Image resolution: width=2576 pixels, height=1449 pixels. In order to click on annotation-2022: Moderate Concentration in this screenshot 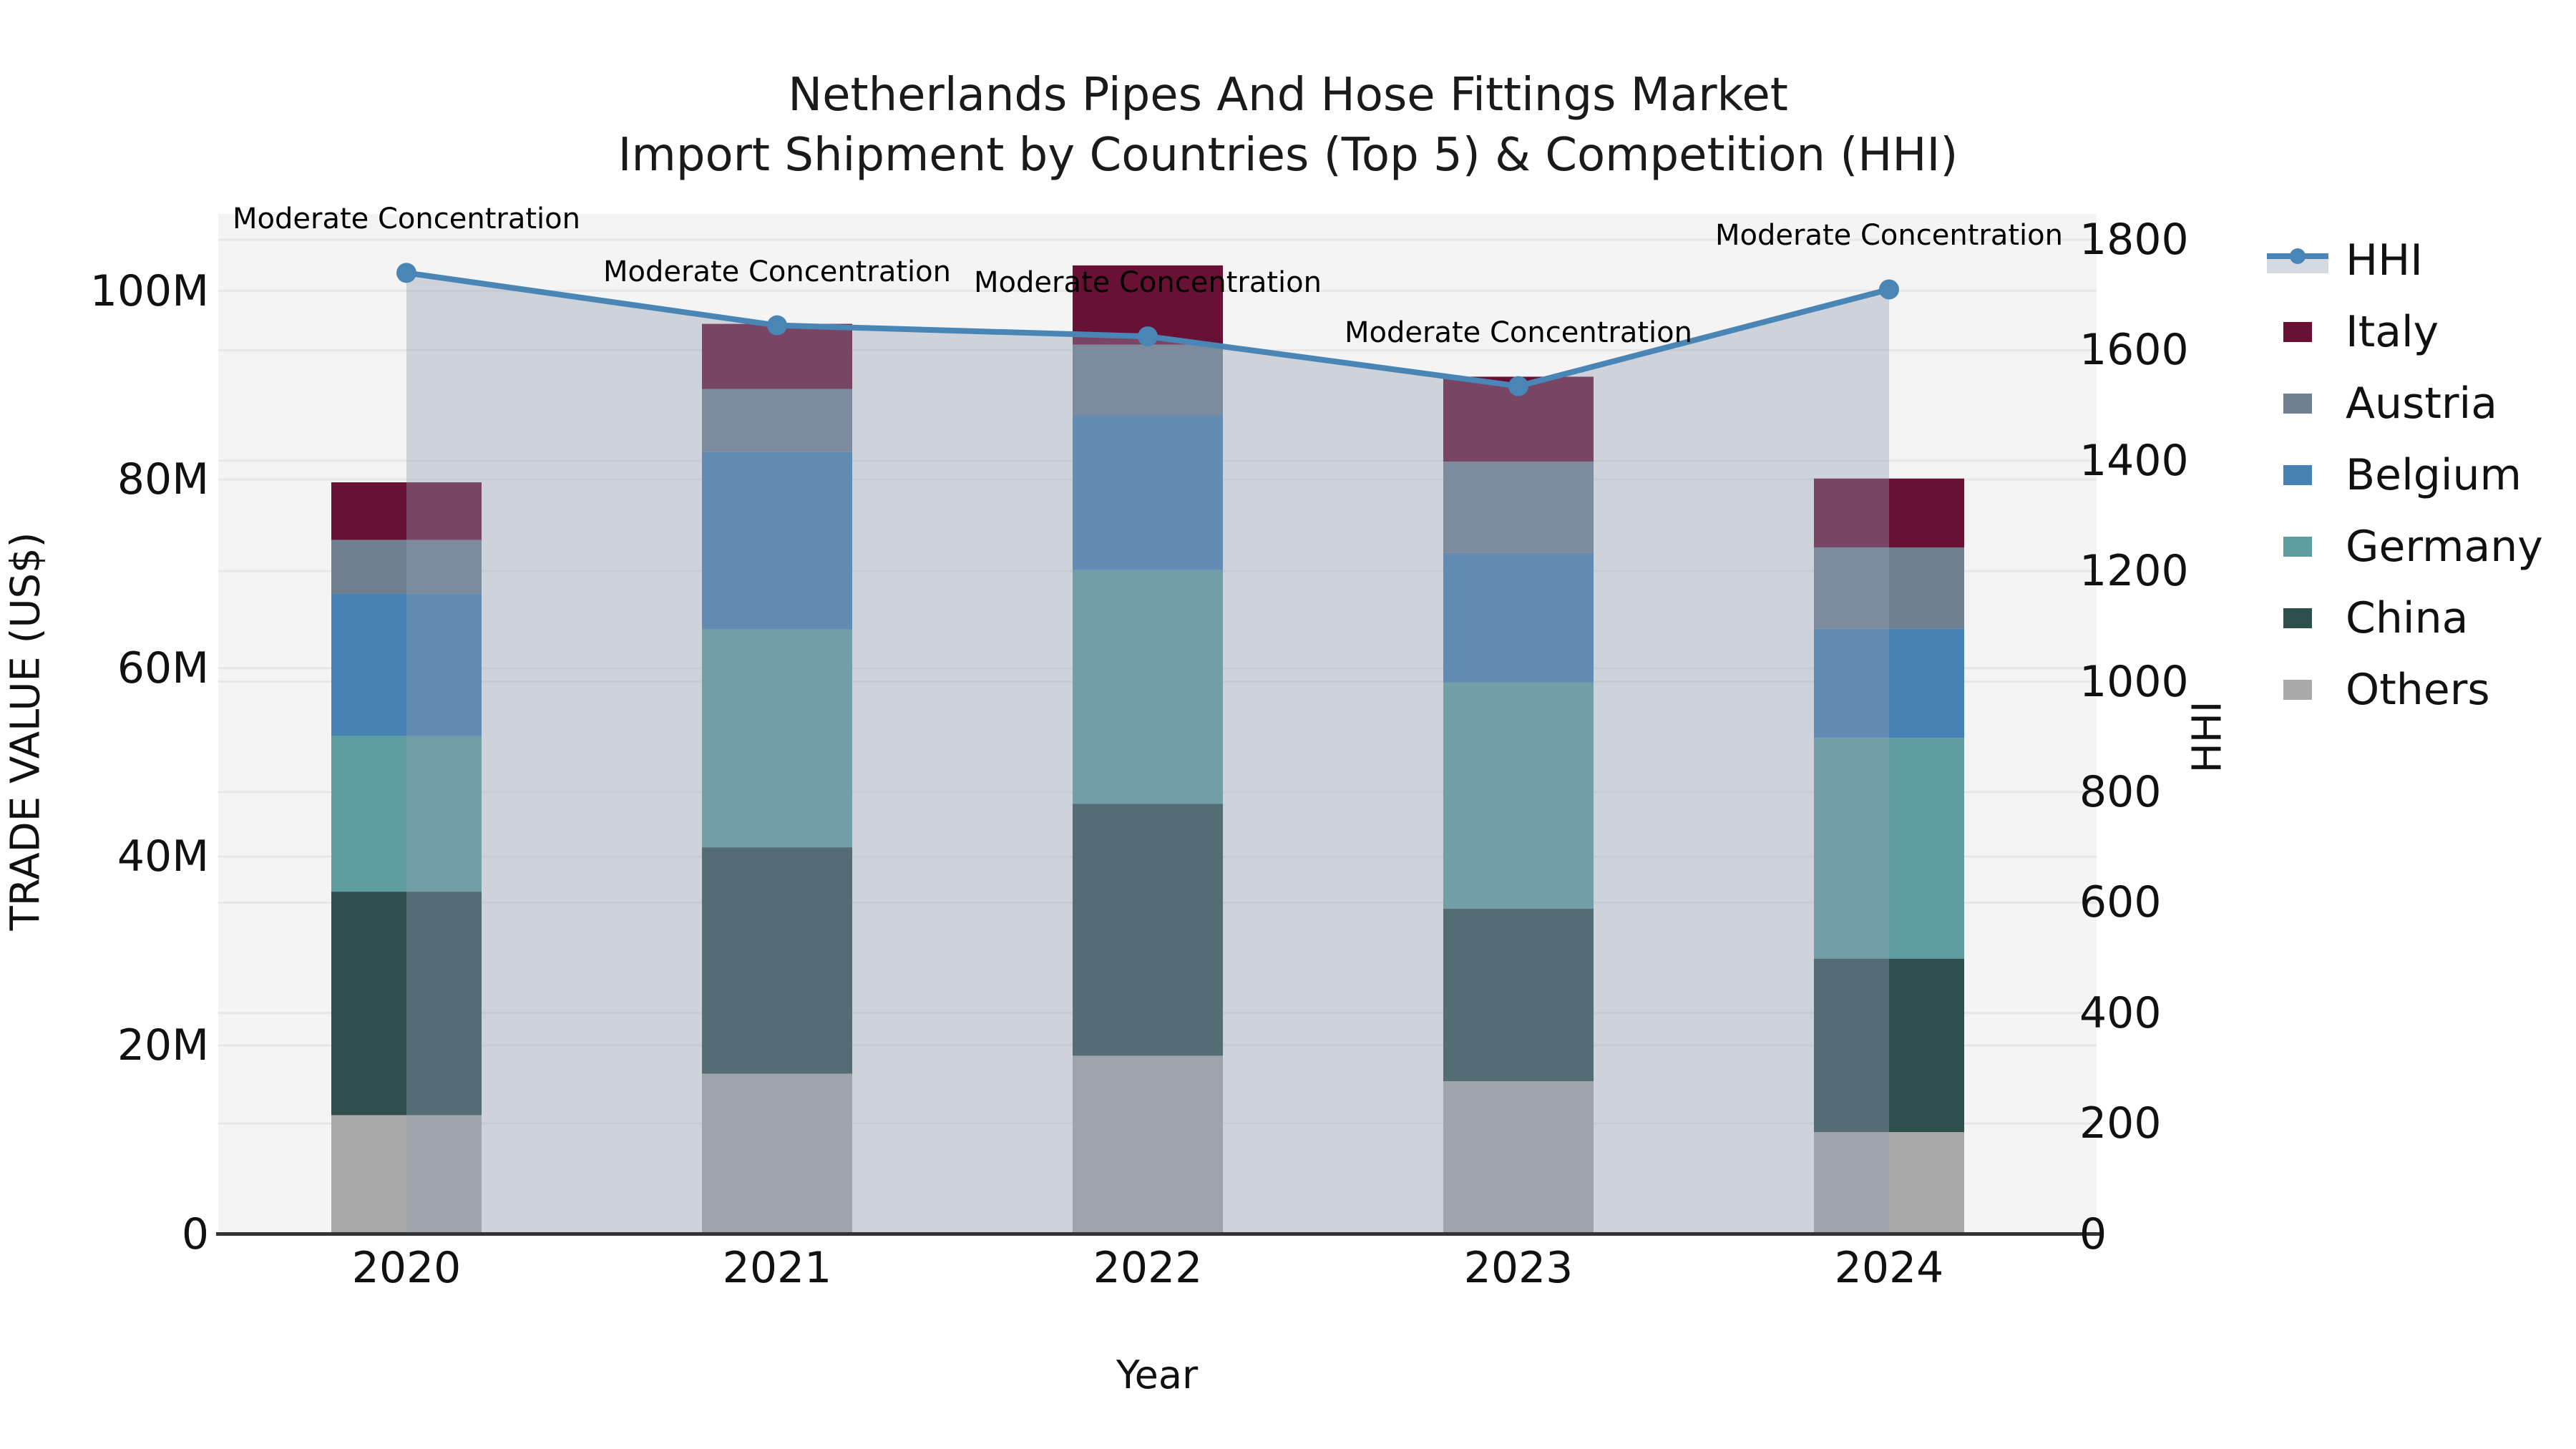, I will do `click(1148, 283)`.